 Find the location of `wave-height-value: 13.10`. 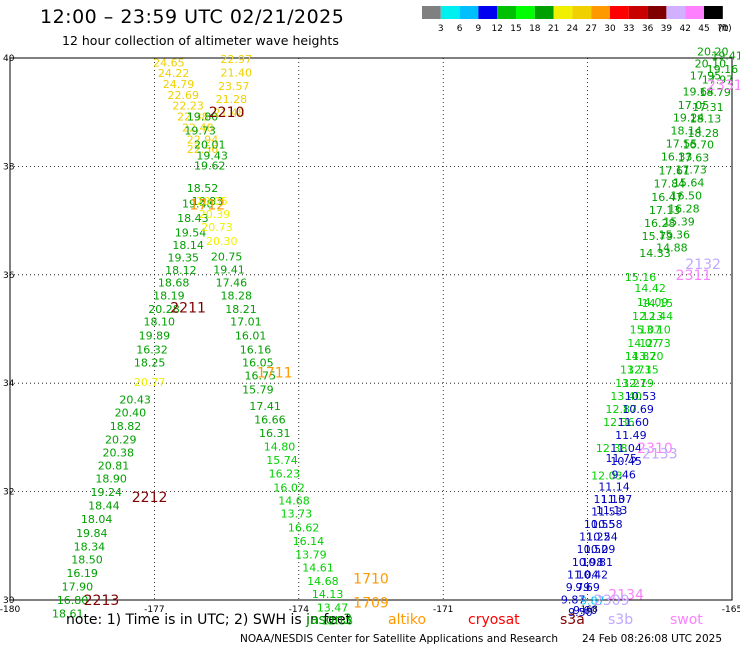

wave-height-value: 13.10 is located at coordinates (655, 330).